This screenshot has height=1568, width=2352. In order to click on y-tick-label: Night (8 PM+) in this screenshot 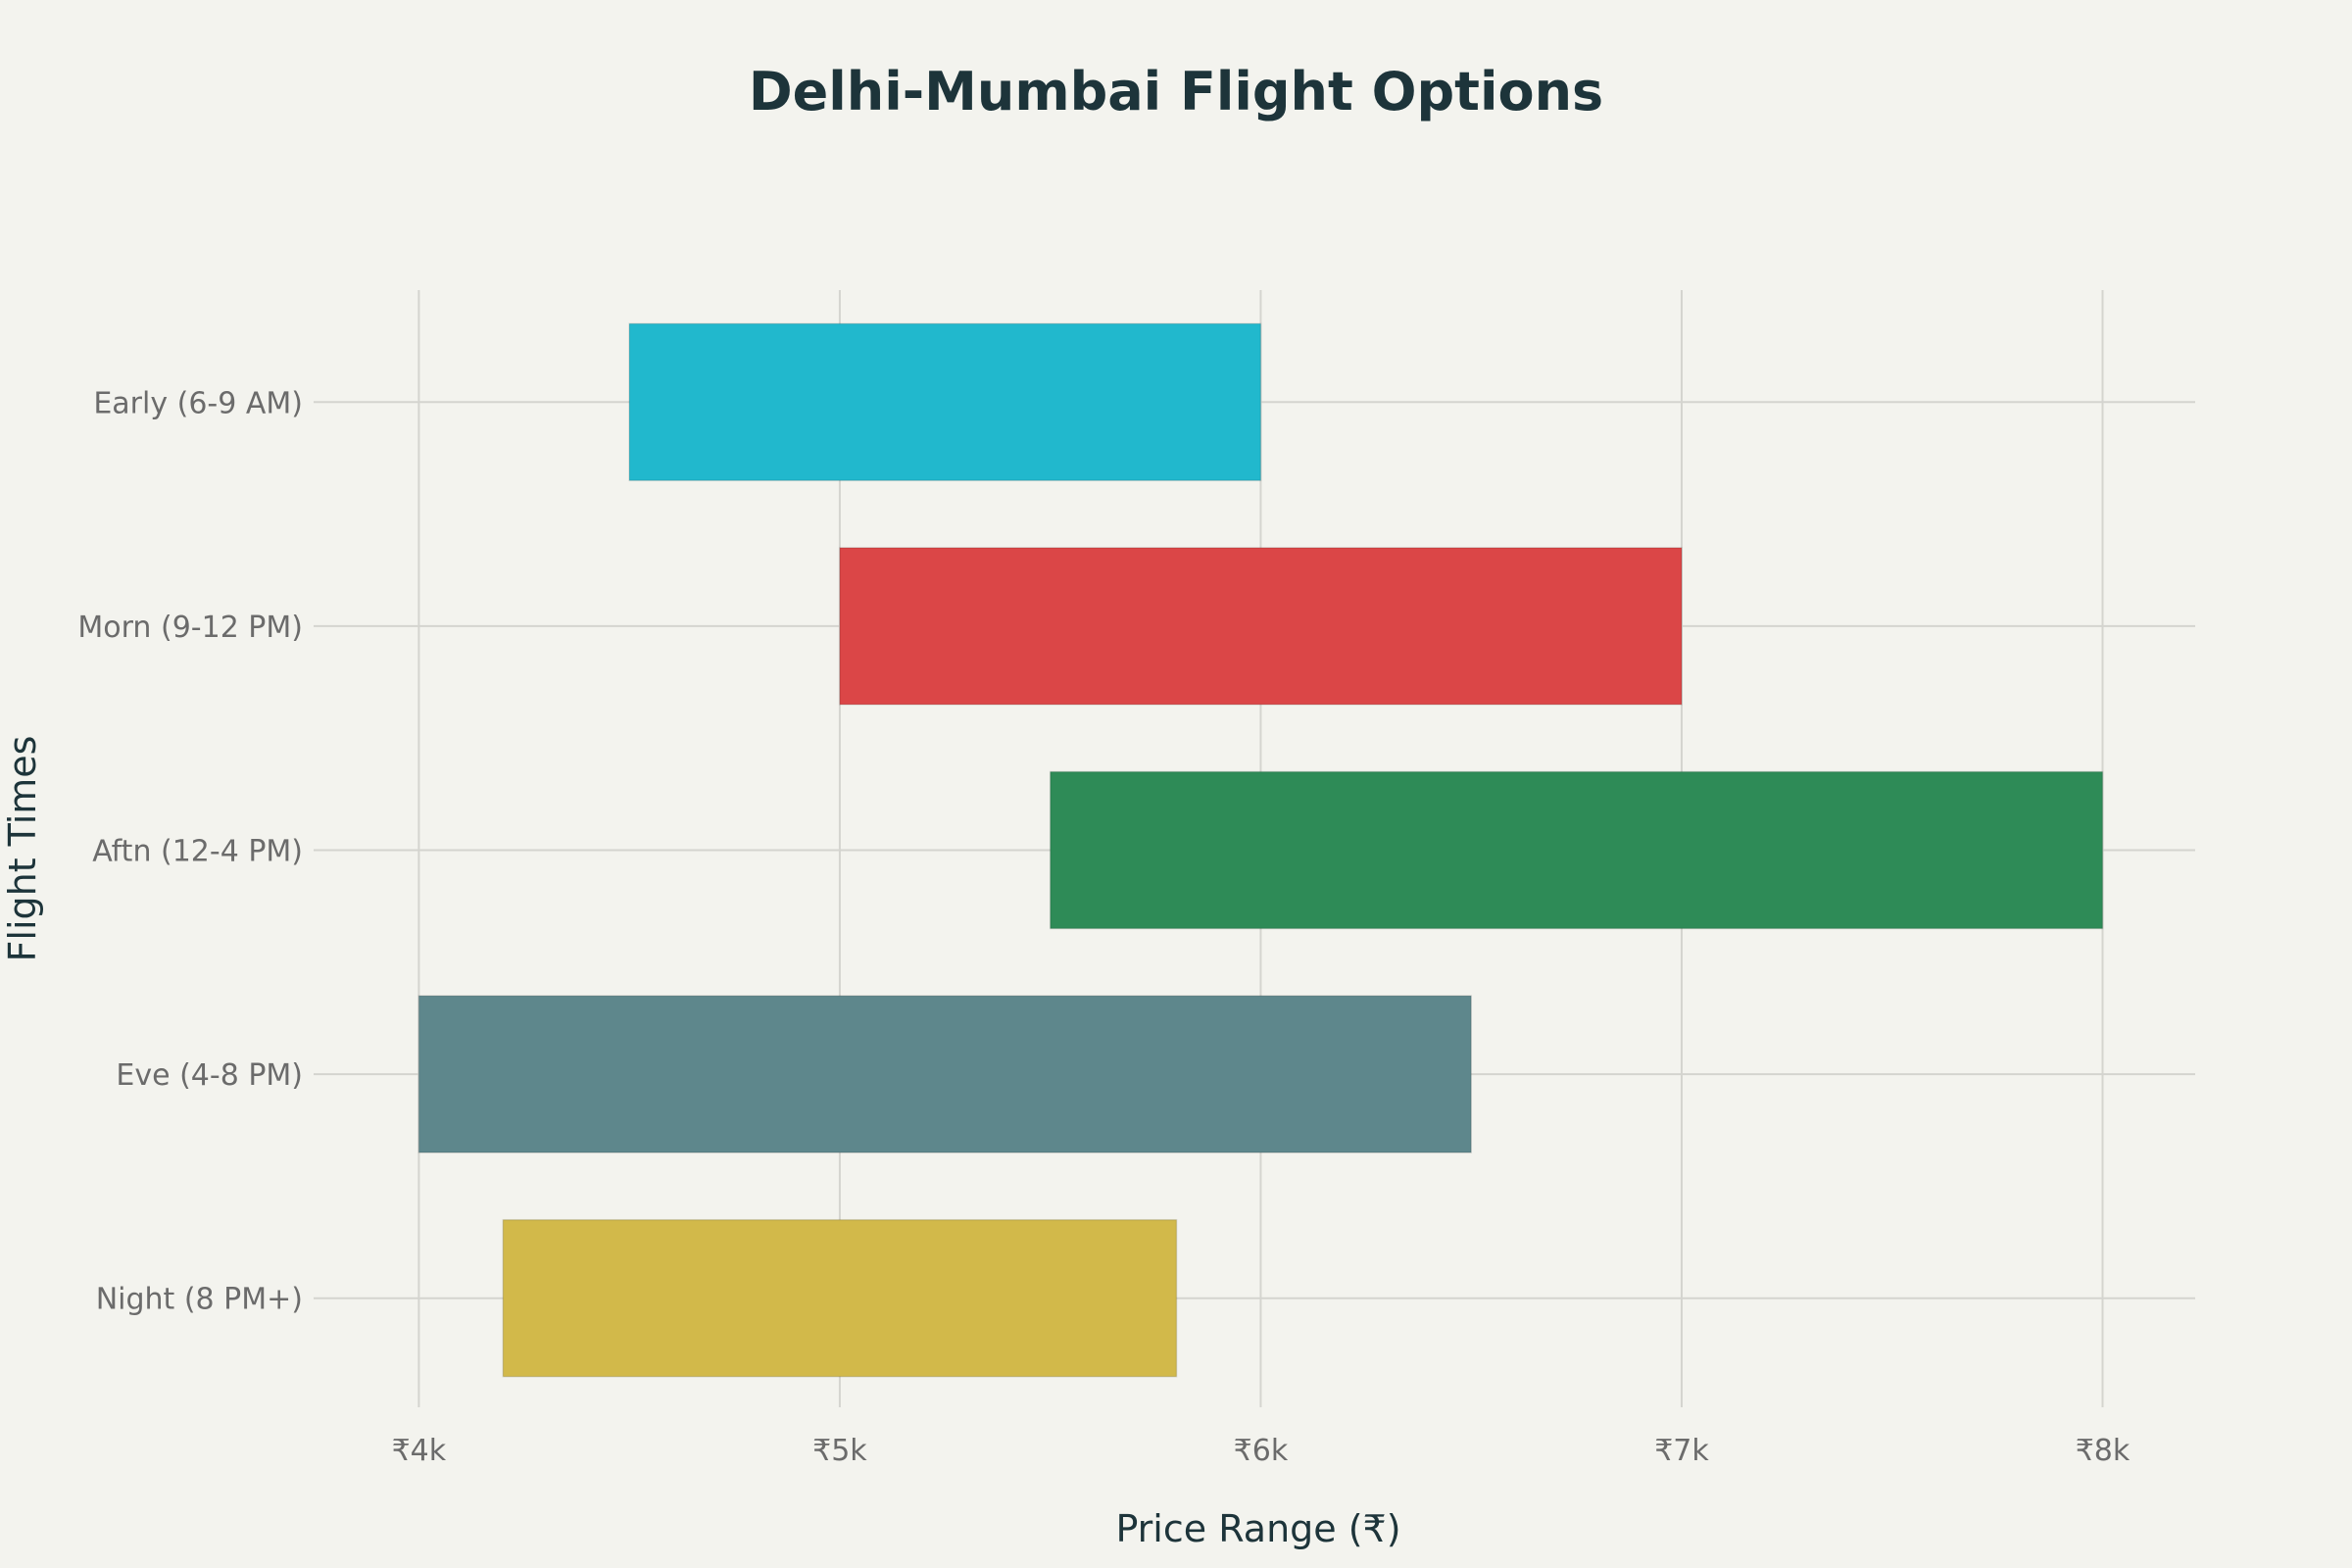, I will do `click(199, 1300)`.